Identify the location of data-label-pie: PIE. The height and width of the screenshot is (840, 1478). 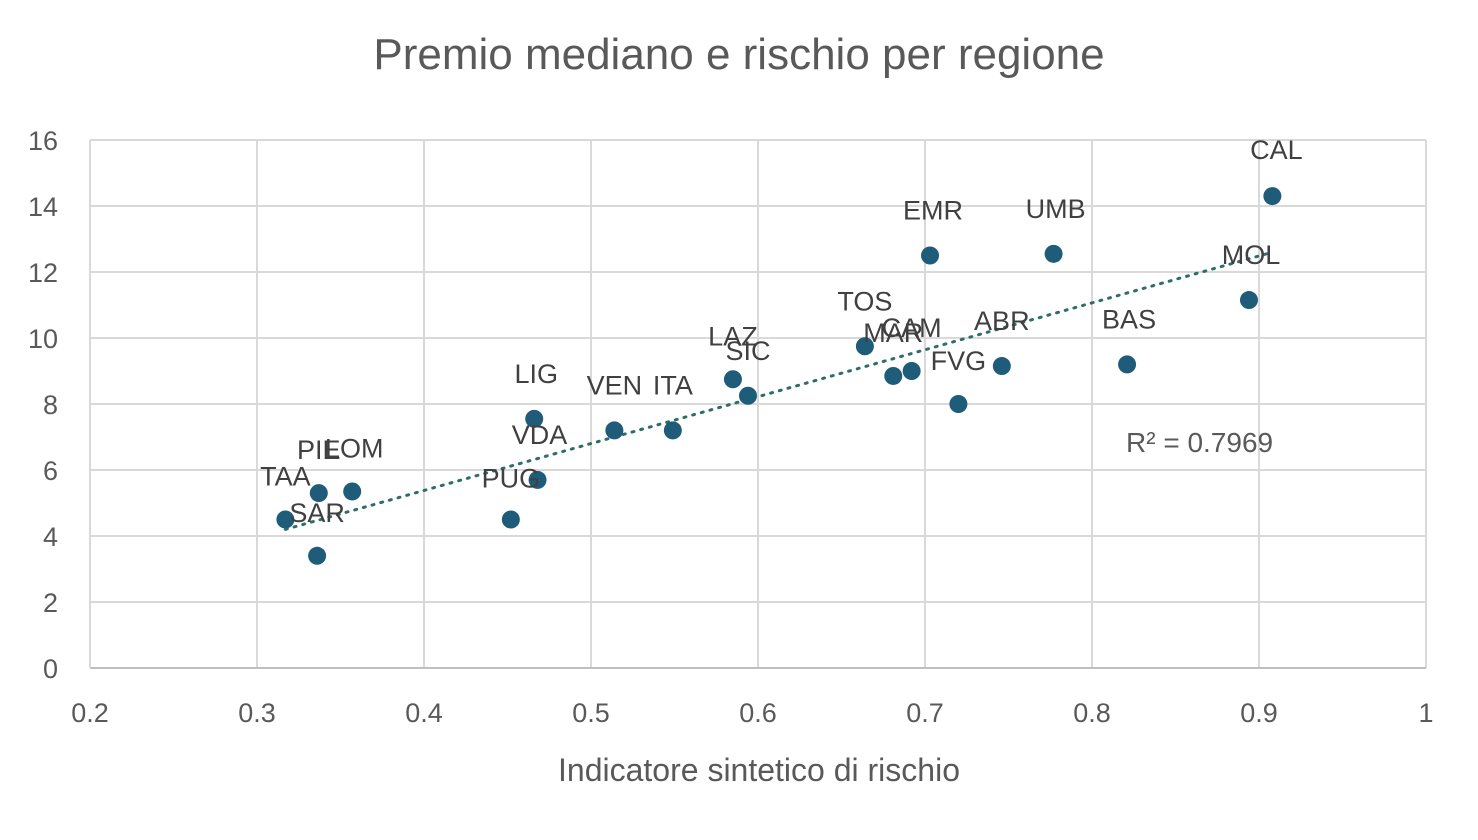
(319, 450).